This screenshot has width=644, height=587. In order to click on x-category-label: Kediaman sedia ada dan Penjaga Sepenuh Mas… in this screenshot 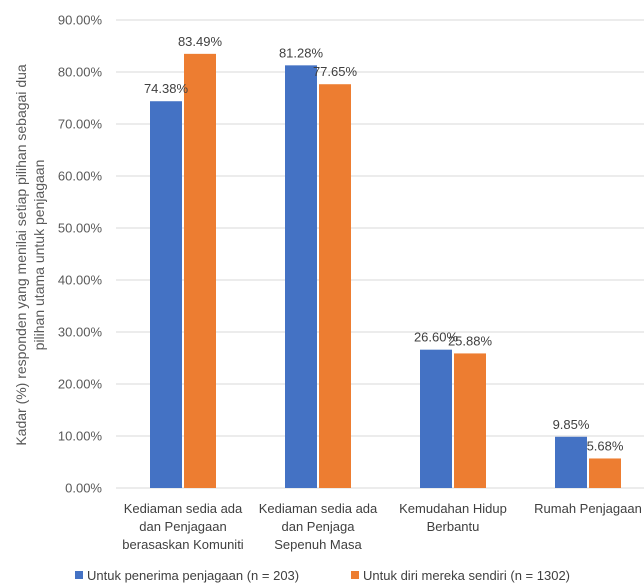, I will do `click(318, 526)`.